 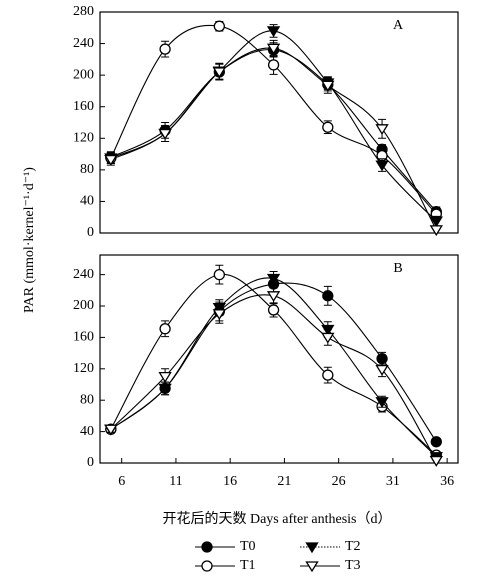 I want to click on x-tick-label: 6, so click(x=121, y=481).